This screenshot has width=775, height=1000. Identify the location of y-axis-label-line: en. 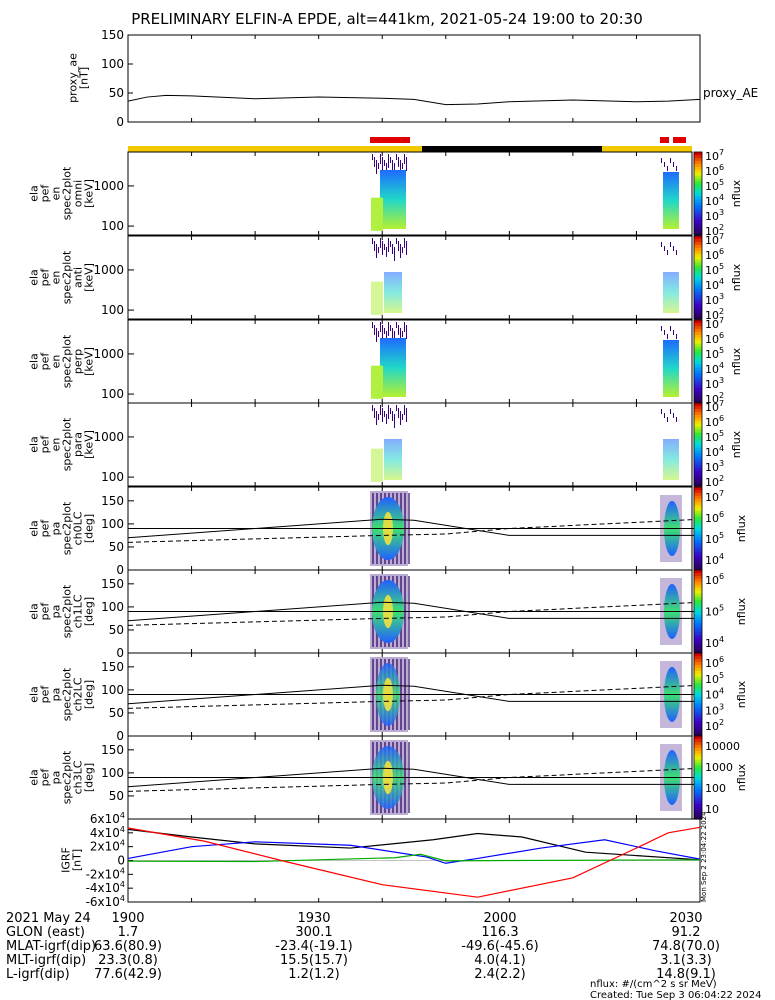
(56, 278).